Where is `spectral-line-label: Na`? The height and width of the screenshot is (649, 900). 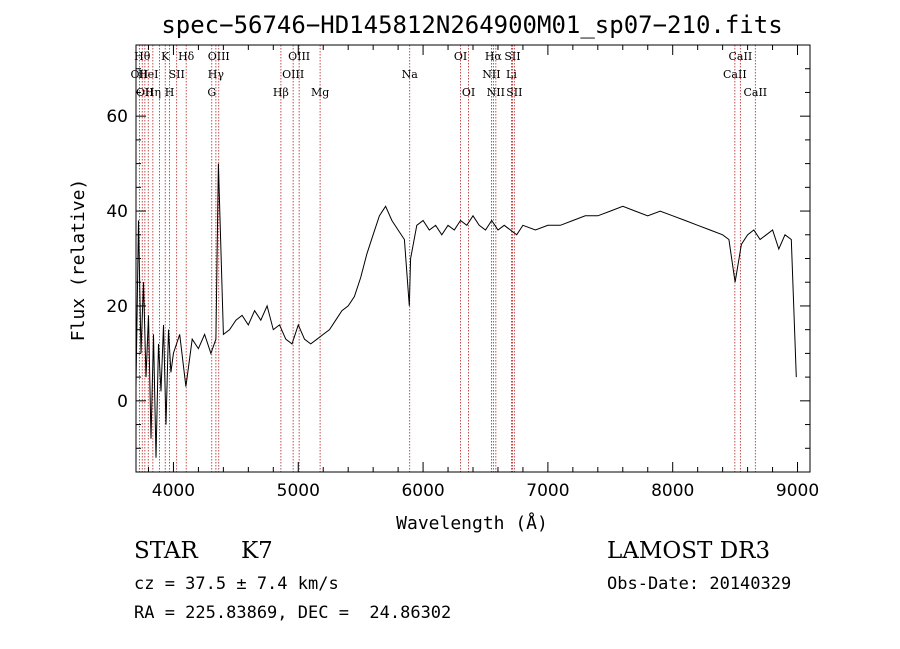 spectral-line-label: Na is located at coordinates (410, 74).